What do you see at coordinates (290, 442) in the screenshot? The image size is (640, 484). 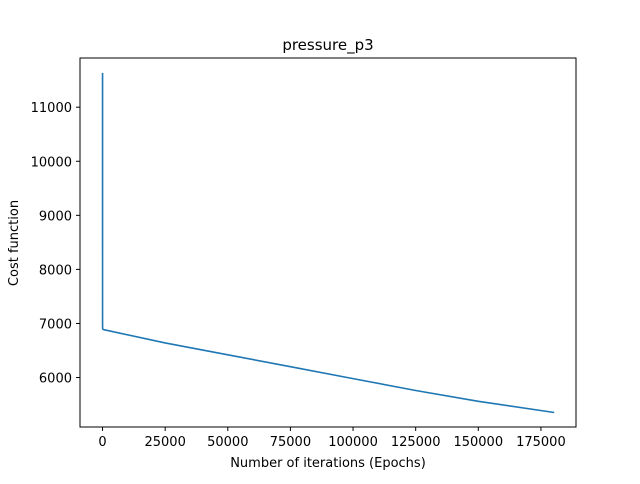 I see `x-tick-label: 75000` at bounding box center [290, 442].